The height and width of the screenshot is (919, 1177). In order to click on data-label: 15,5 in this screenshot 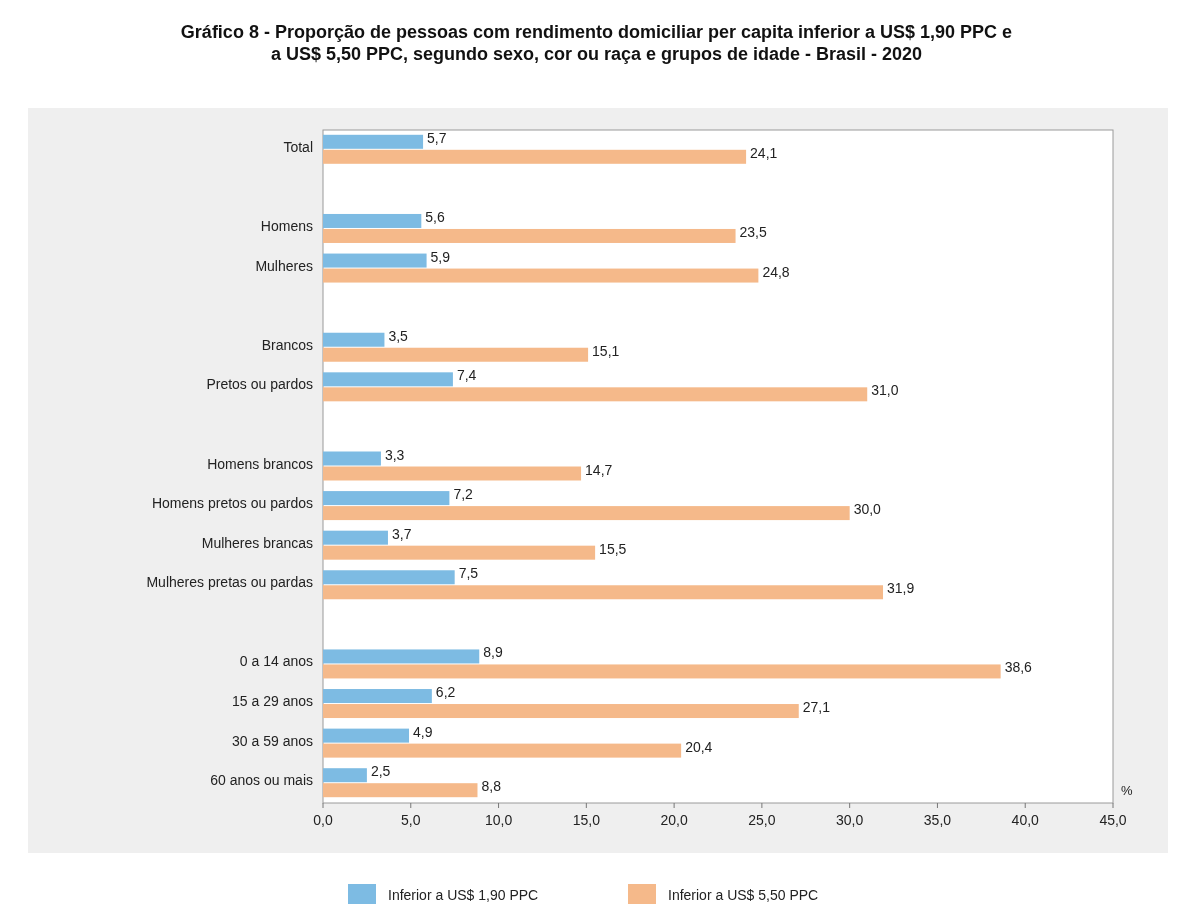, I will do `click(613, 548)`.